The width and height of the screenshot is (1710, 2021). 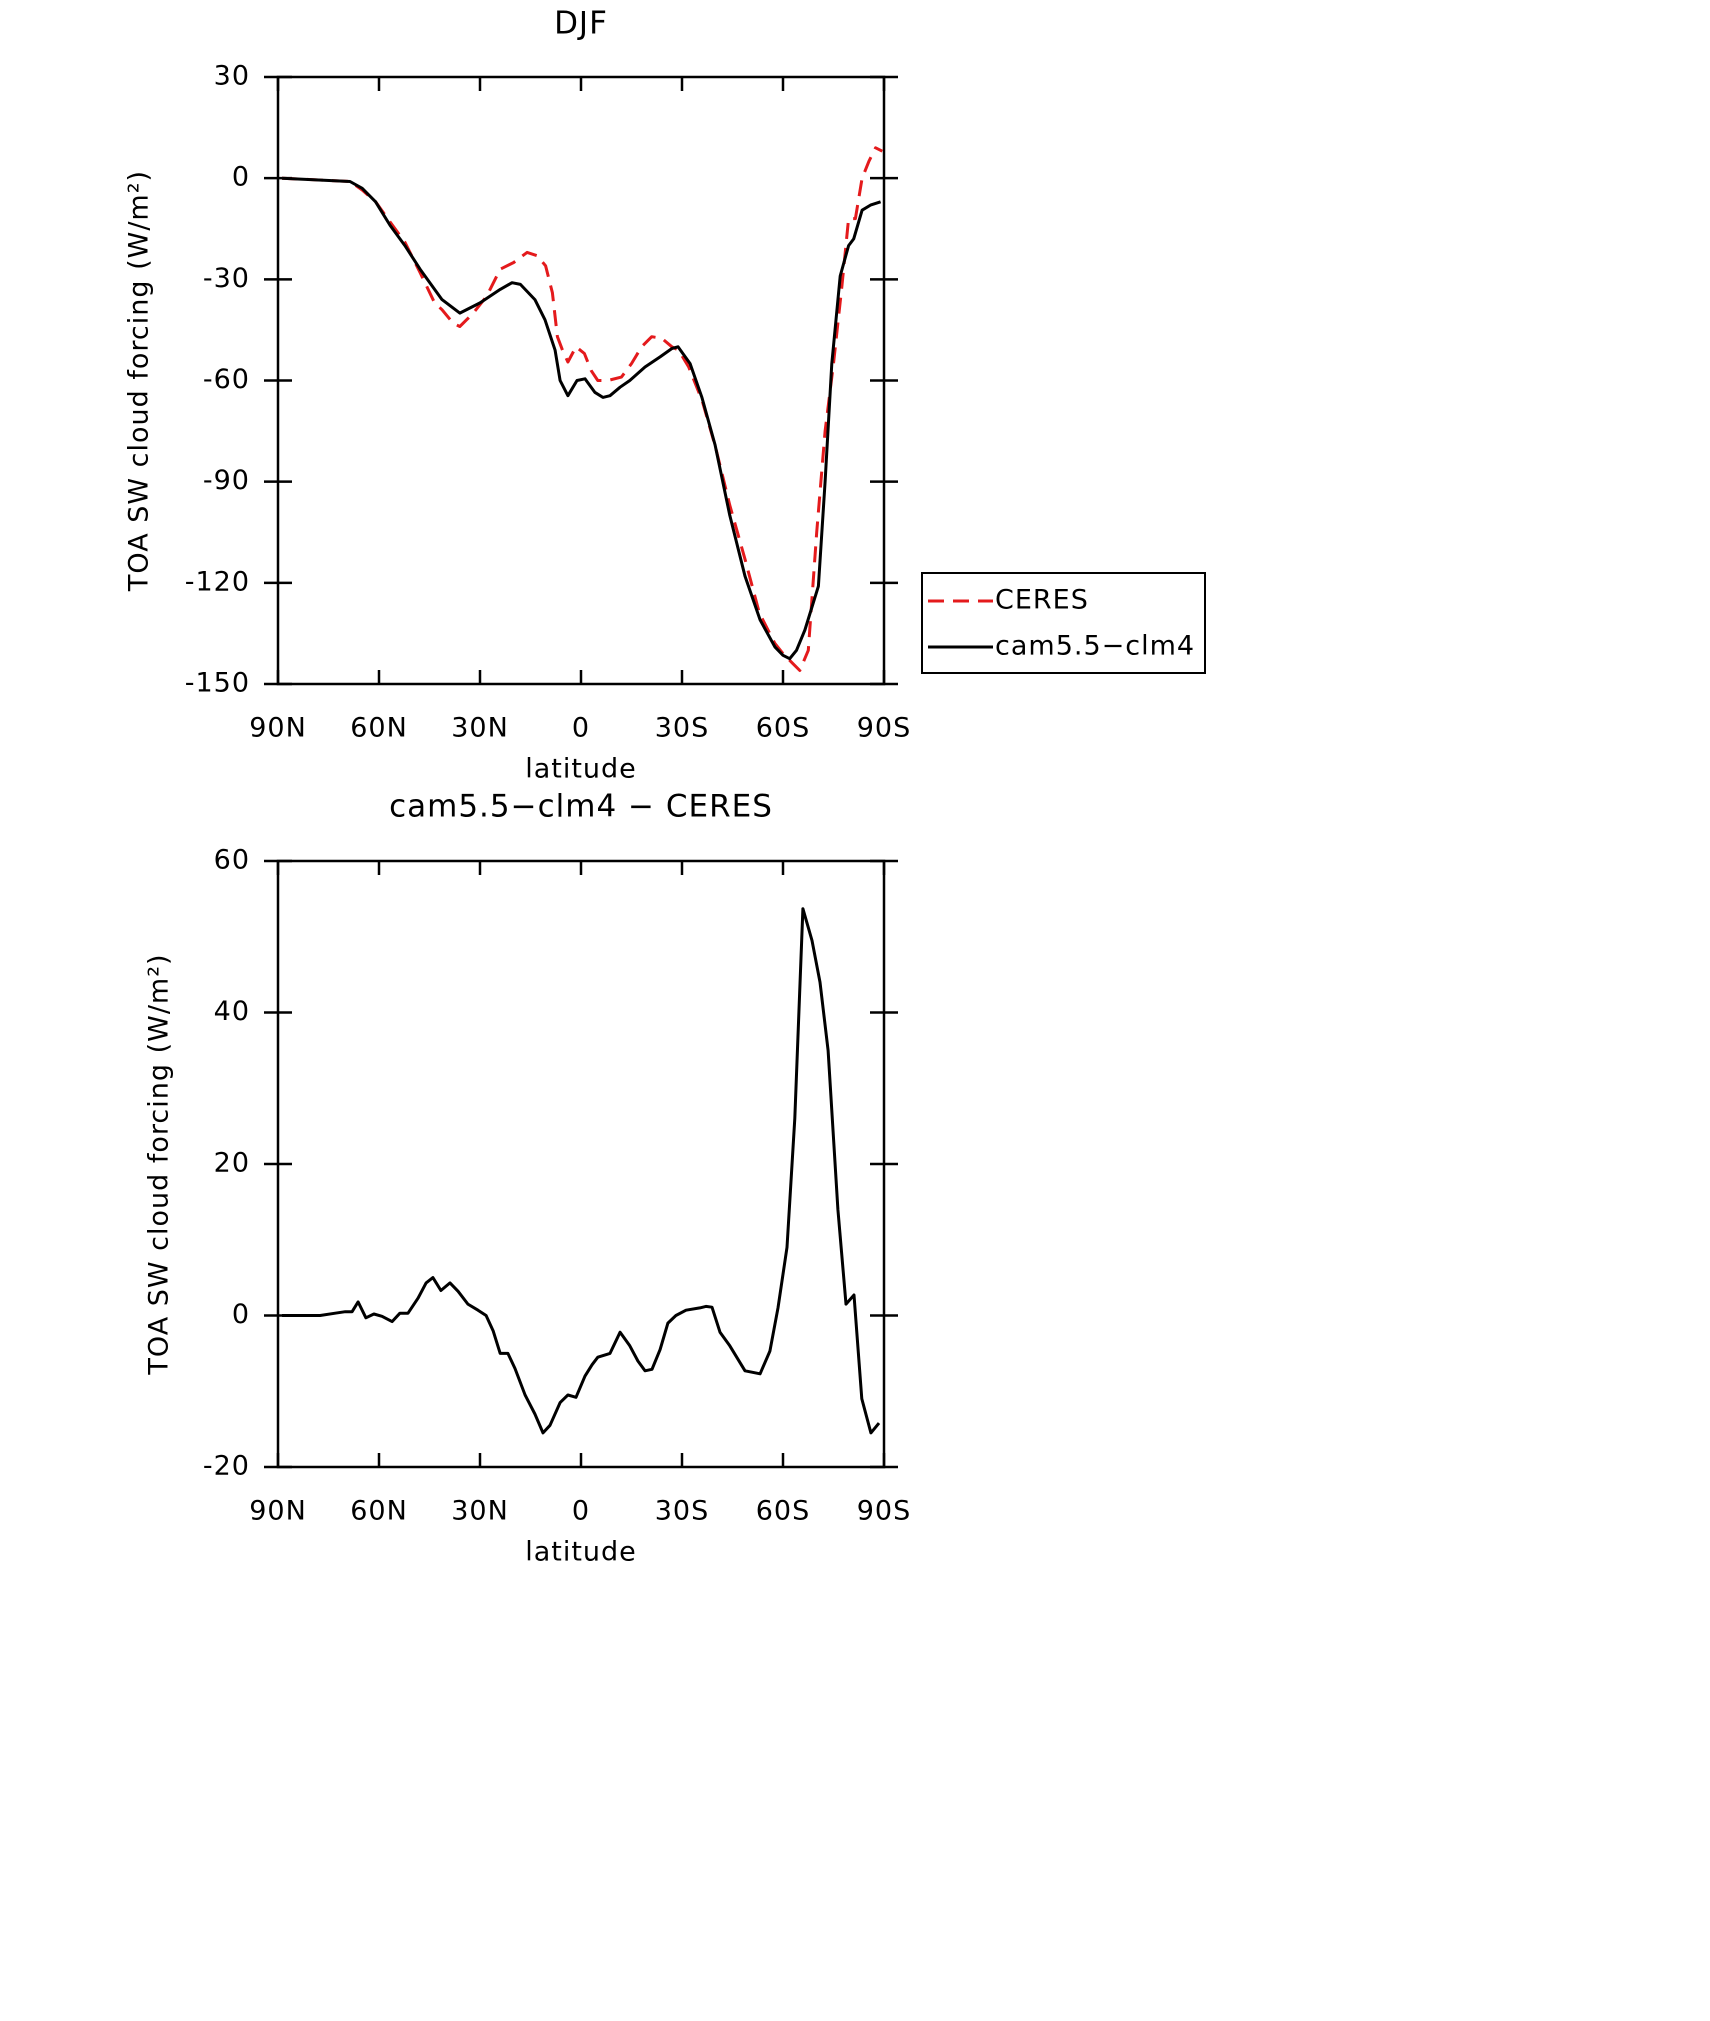 I want to click on legend-label: cam5.5−clm4, so click(x=1095, y=646).